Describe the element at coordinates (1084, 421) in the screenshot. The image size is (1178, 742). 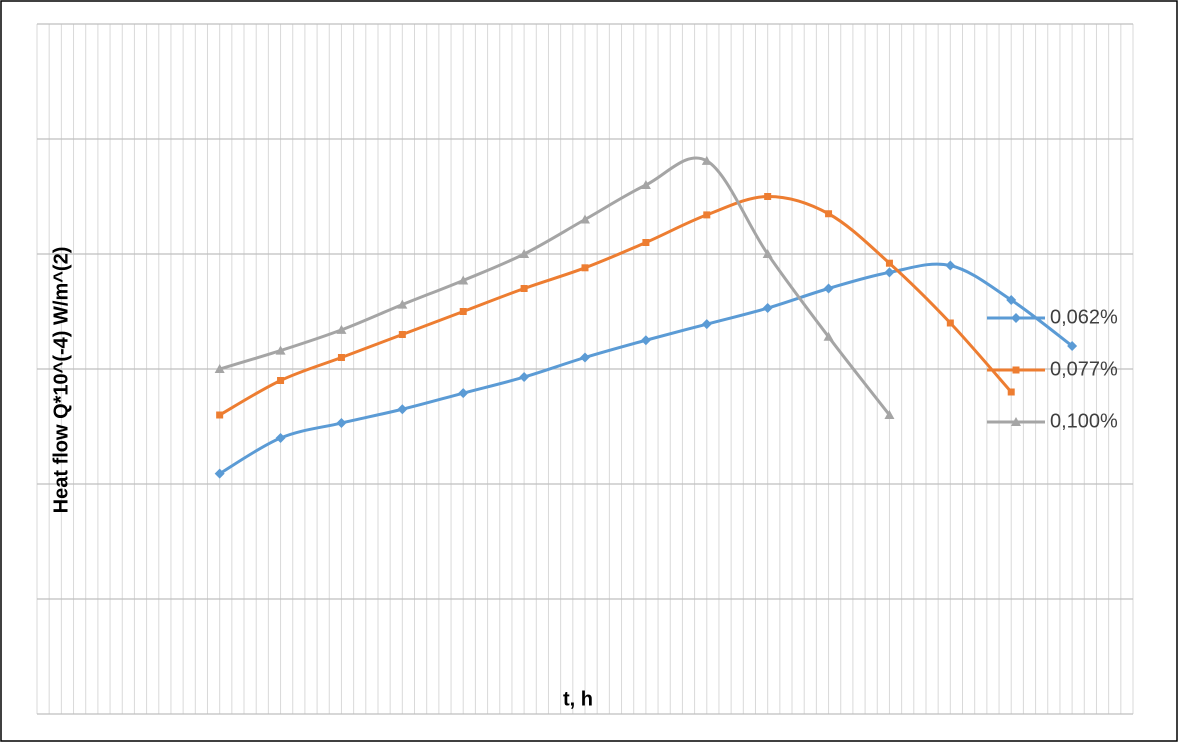
I see `legend-label: 0,100%` at that location.